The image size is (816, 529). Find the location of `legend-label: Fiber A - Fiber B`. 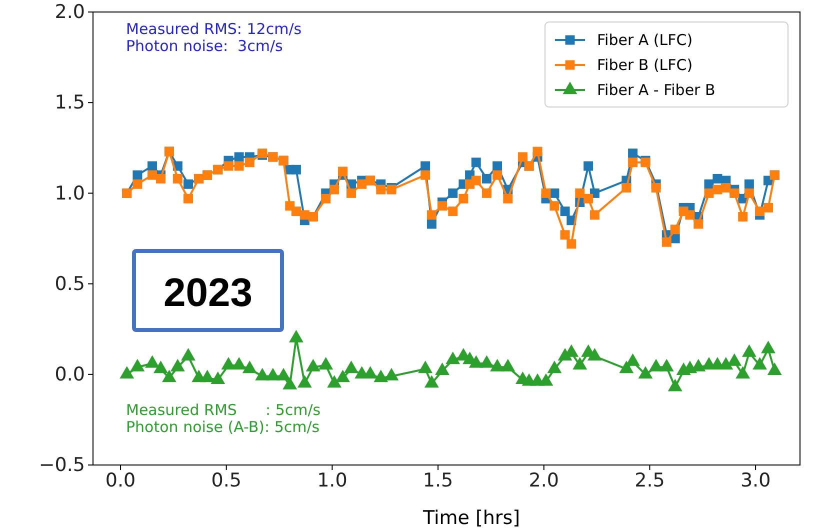

legend-label: Fiber A - Fiber B is located at coordinates (656, 90).